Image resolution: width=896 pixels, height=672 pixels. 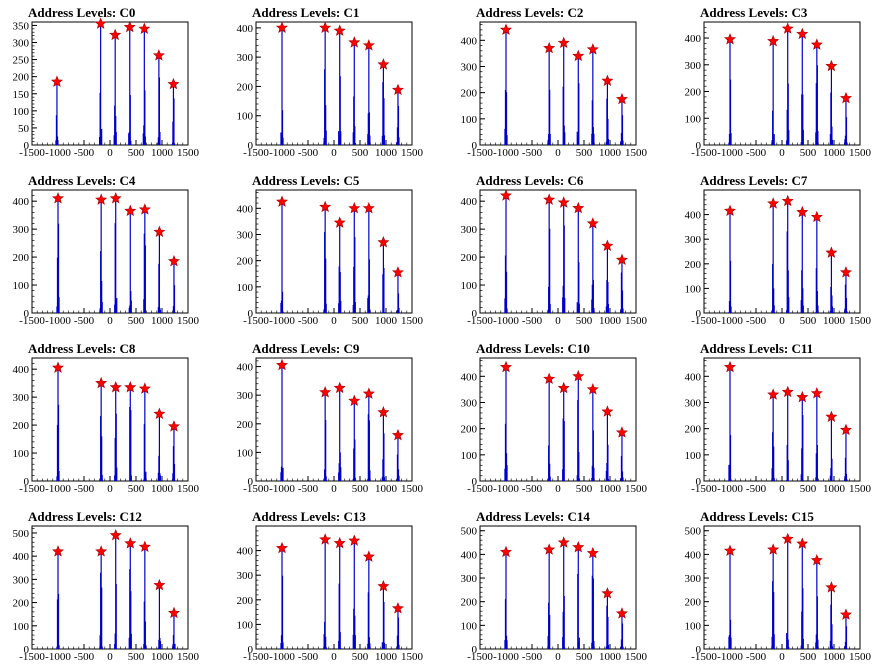 What do you see at coordinates (24, 129) in the screenshot?
I see `y-tick-label: 50` at bounding box center [24, 129].